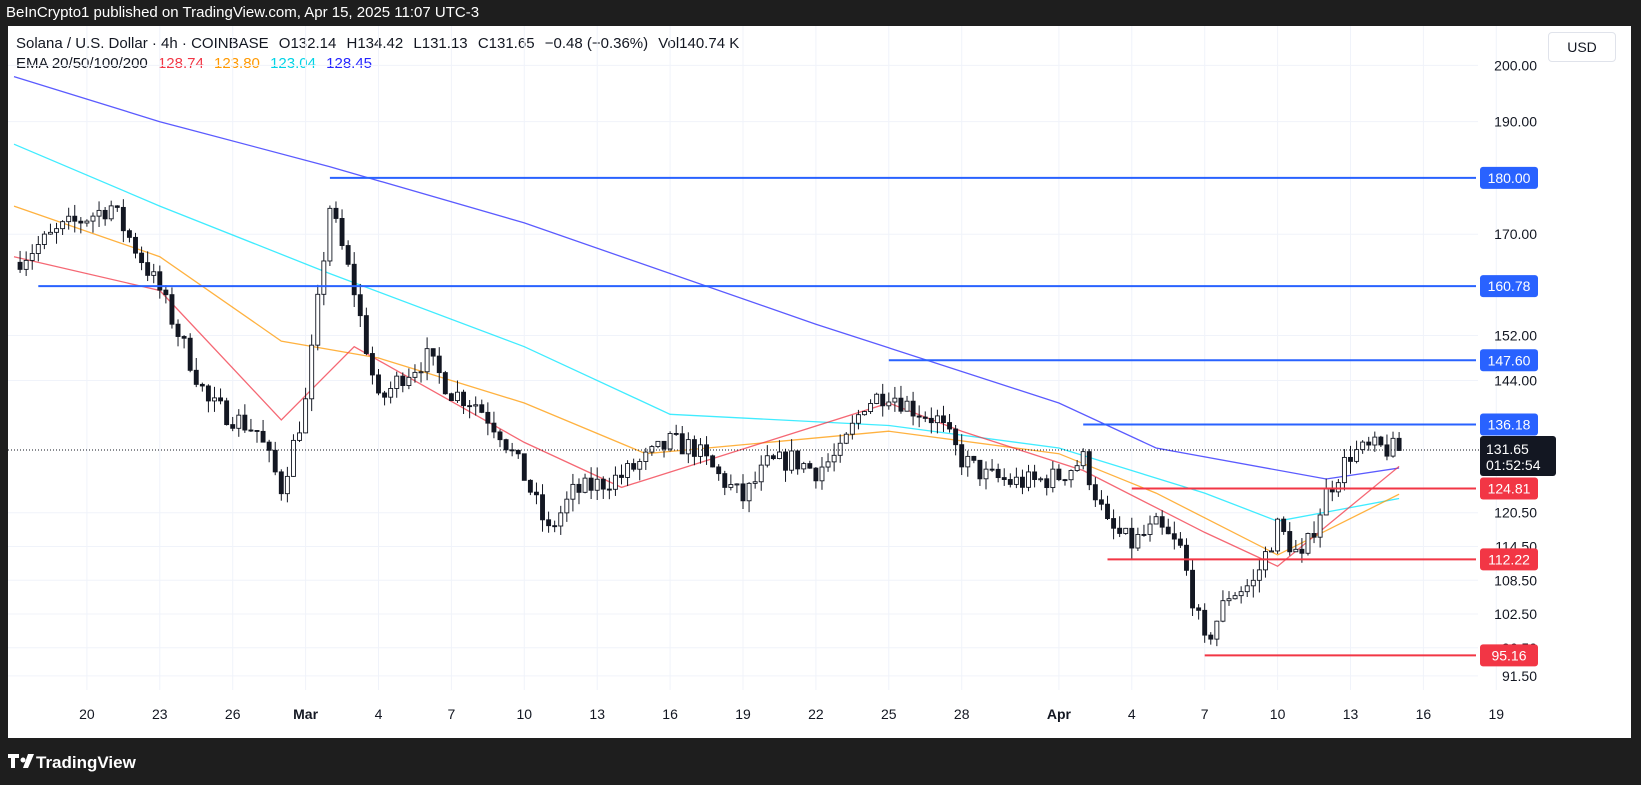  I want to click on ema-50-value: 123.80, so click(237, 63).